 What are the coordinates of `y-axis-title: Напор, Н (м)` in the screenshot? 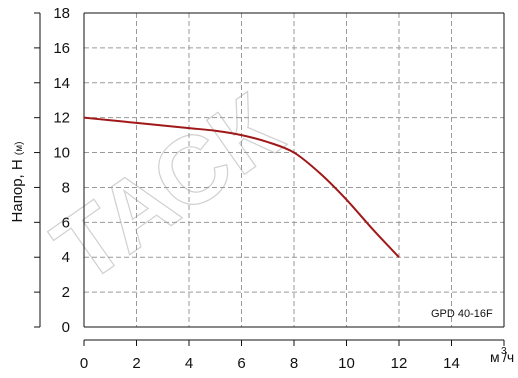 It's located at (17, 182).